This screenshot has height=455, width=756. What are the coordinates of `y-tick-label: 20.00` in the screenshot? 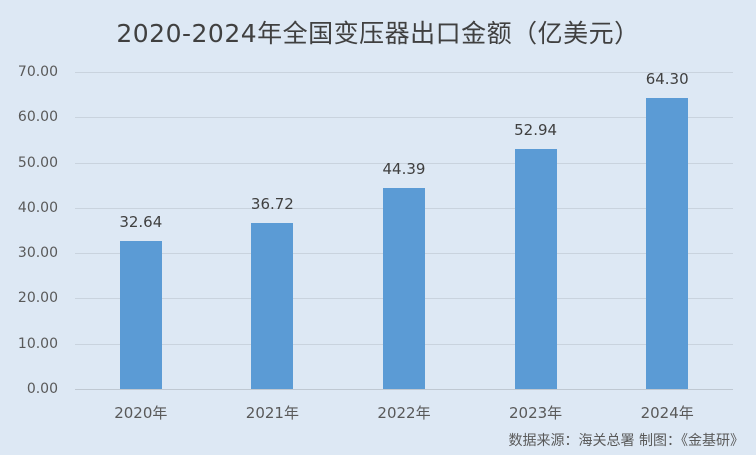 It's located at (37, 298).